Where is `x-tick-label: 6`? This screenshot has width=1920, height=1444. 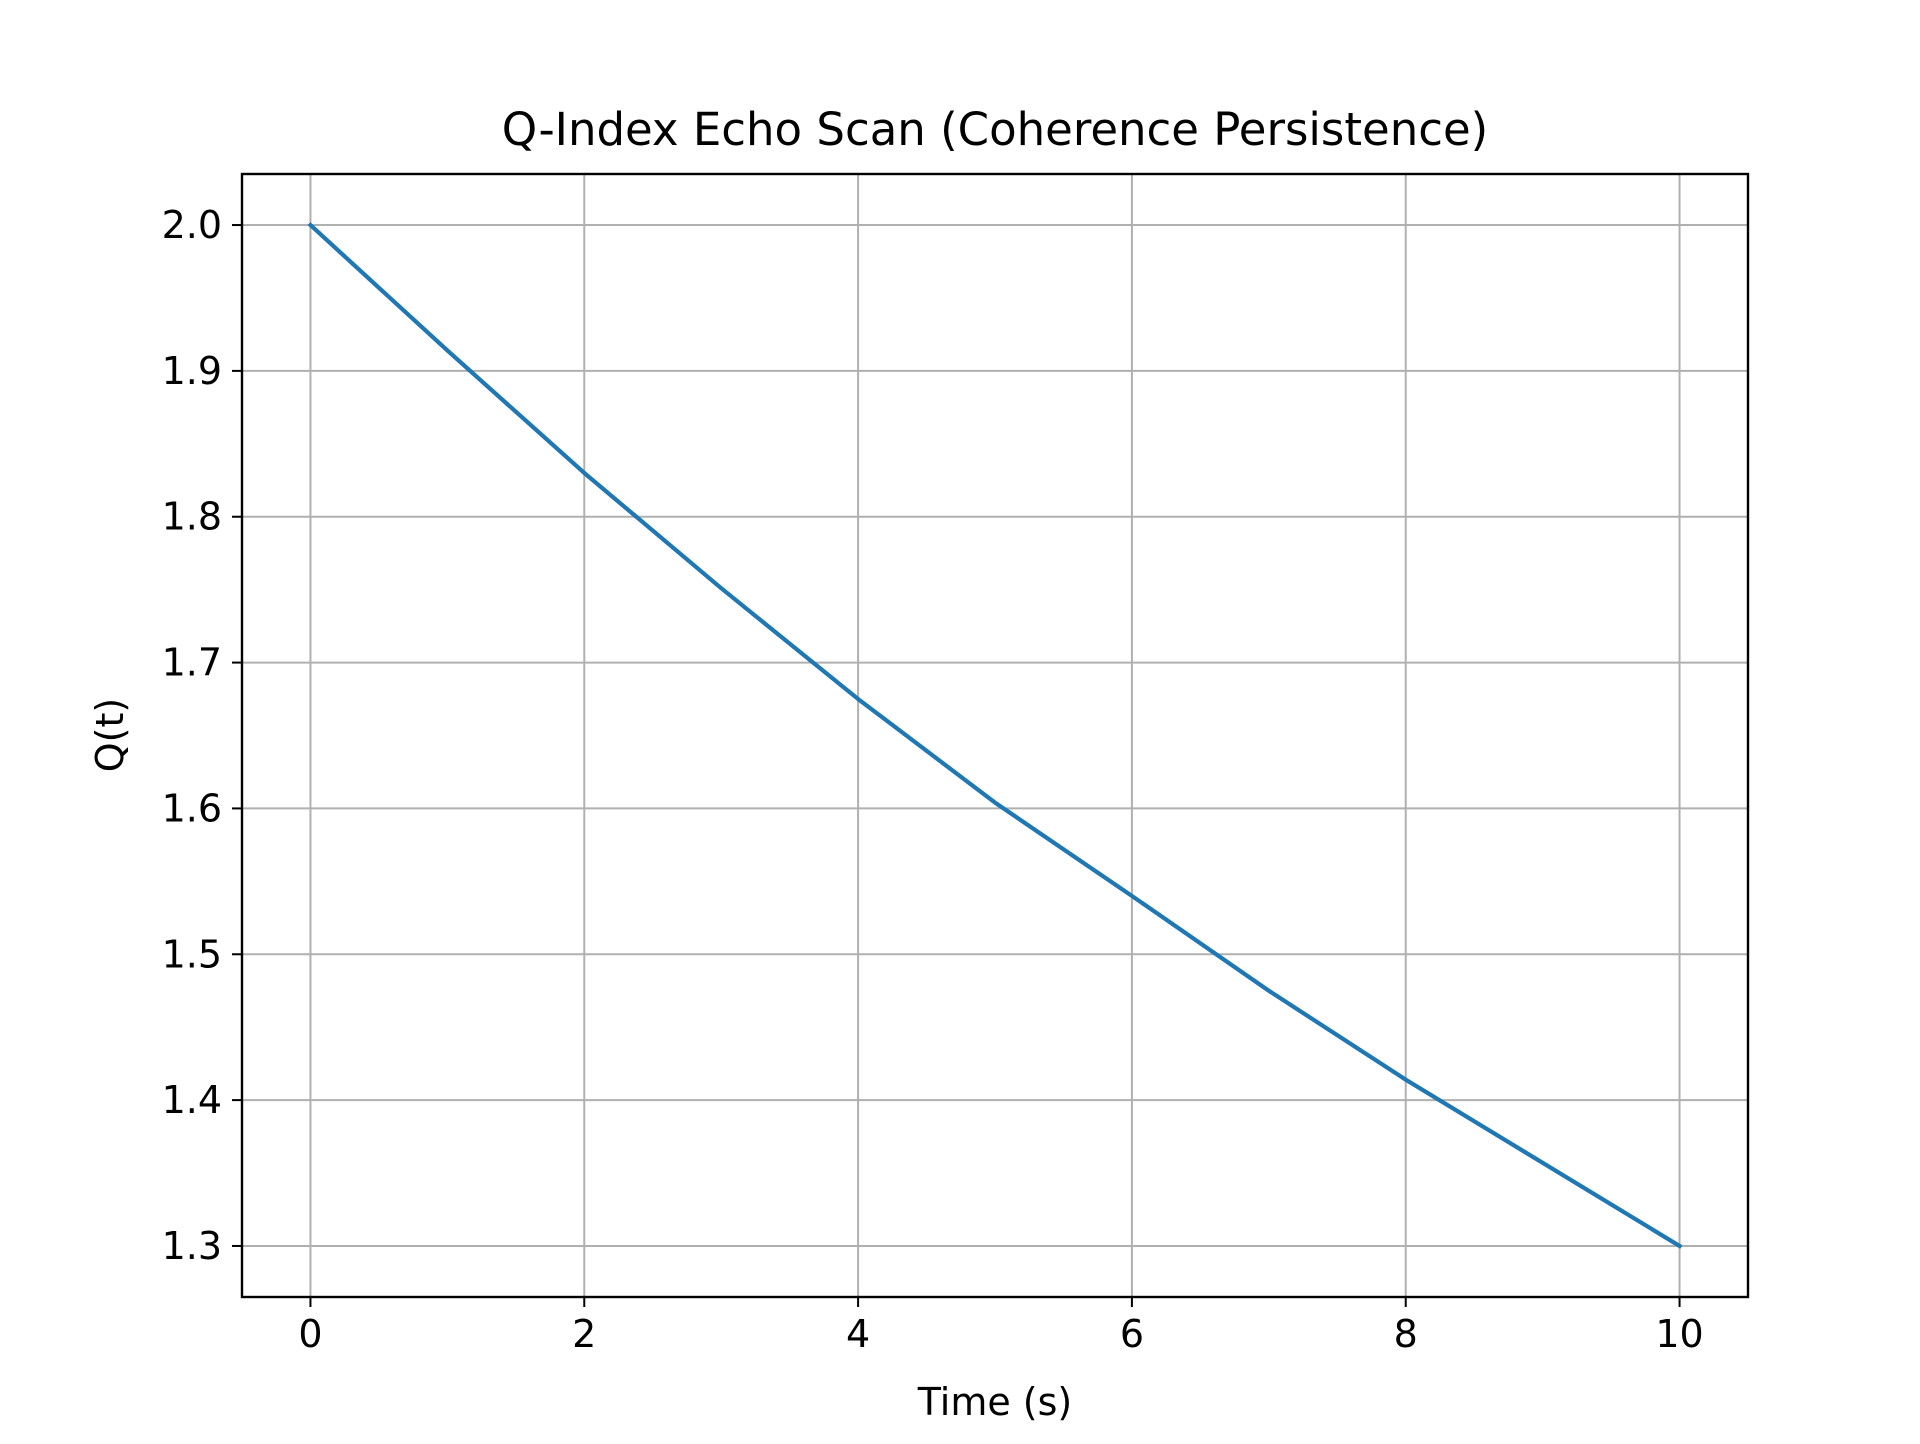
x-tick-label: 6 is located at coordinates (1132, 1334).